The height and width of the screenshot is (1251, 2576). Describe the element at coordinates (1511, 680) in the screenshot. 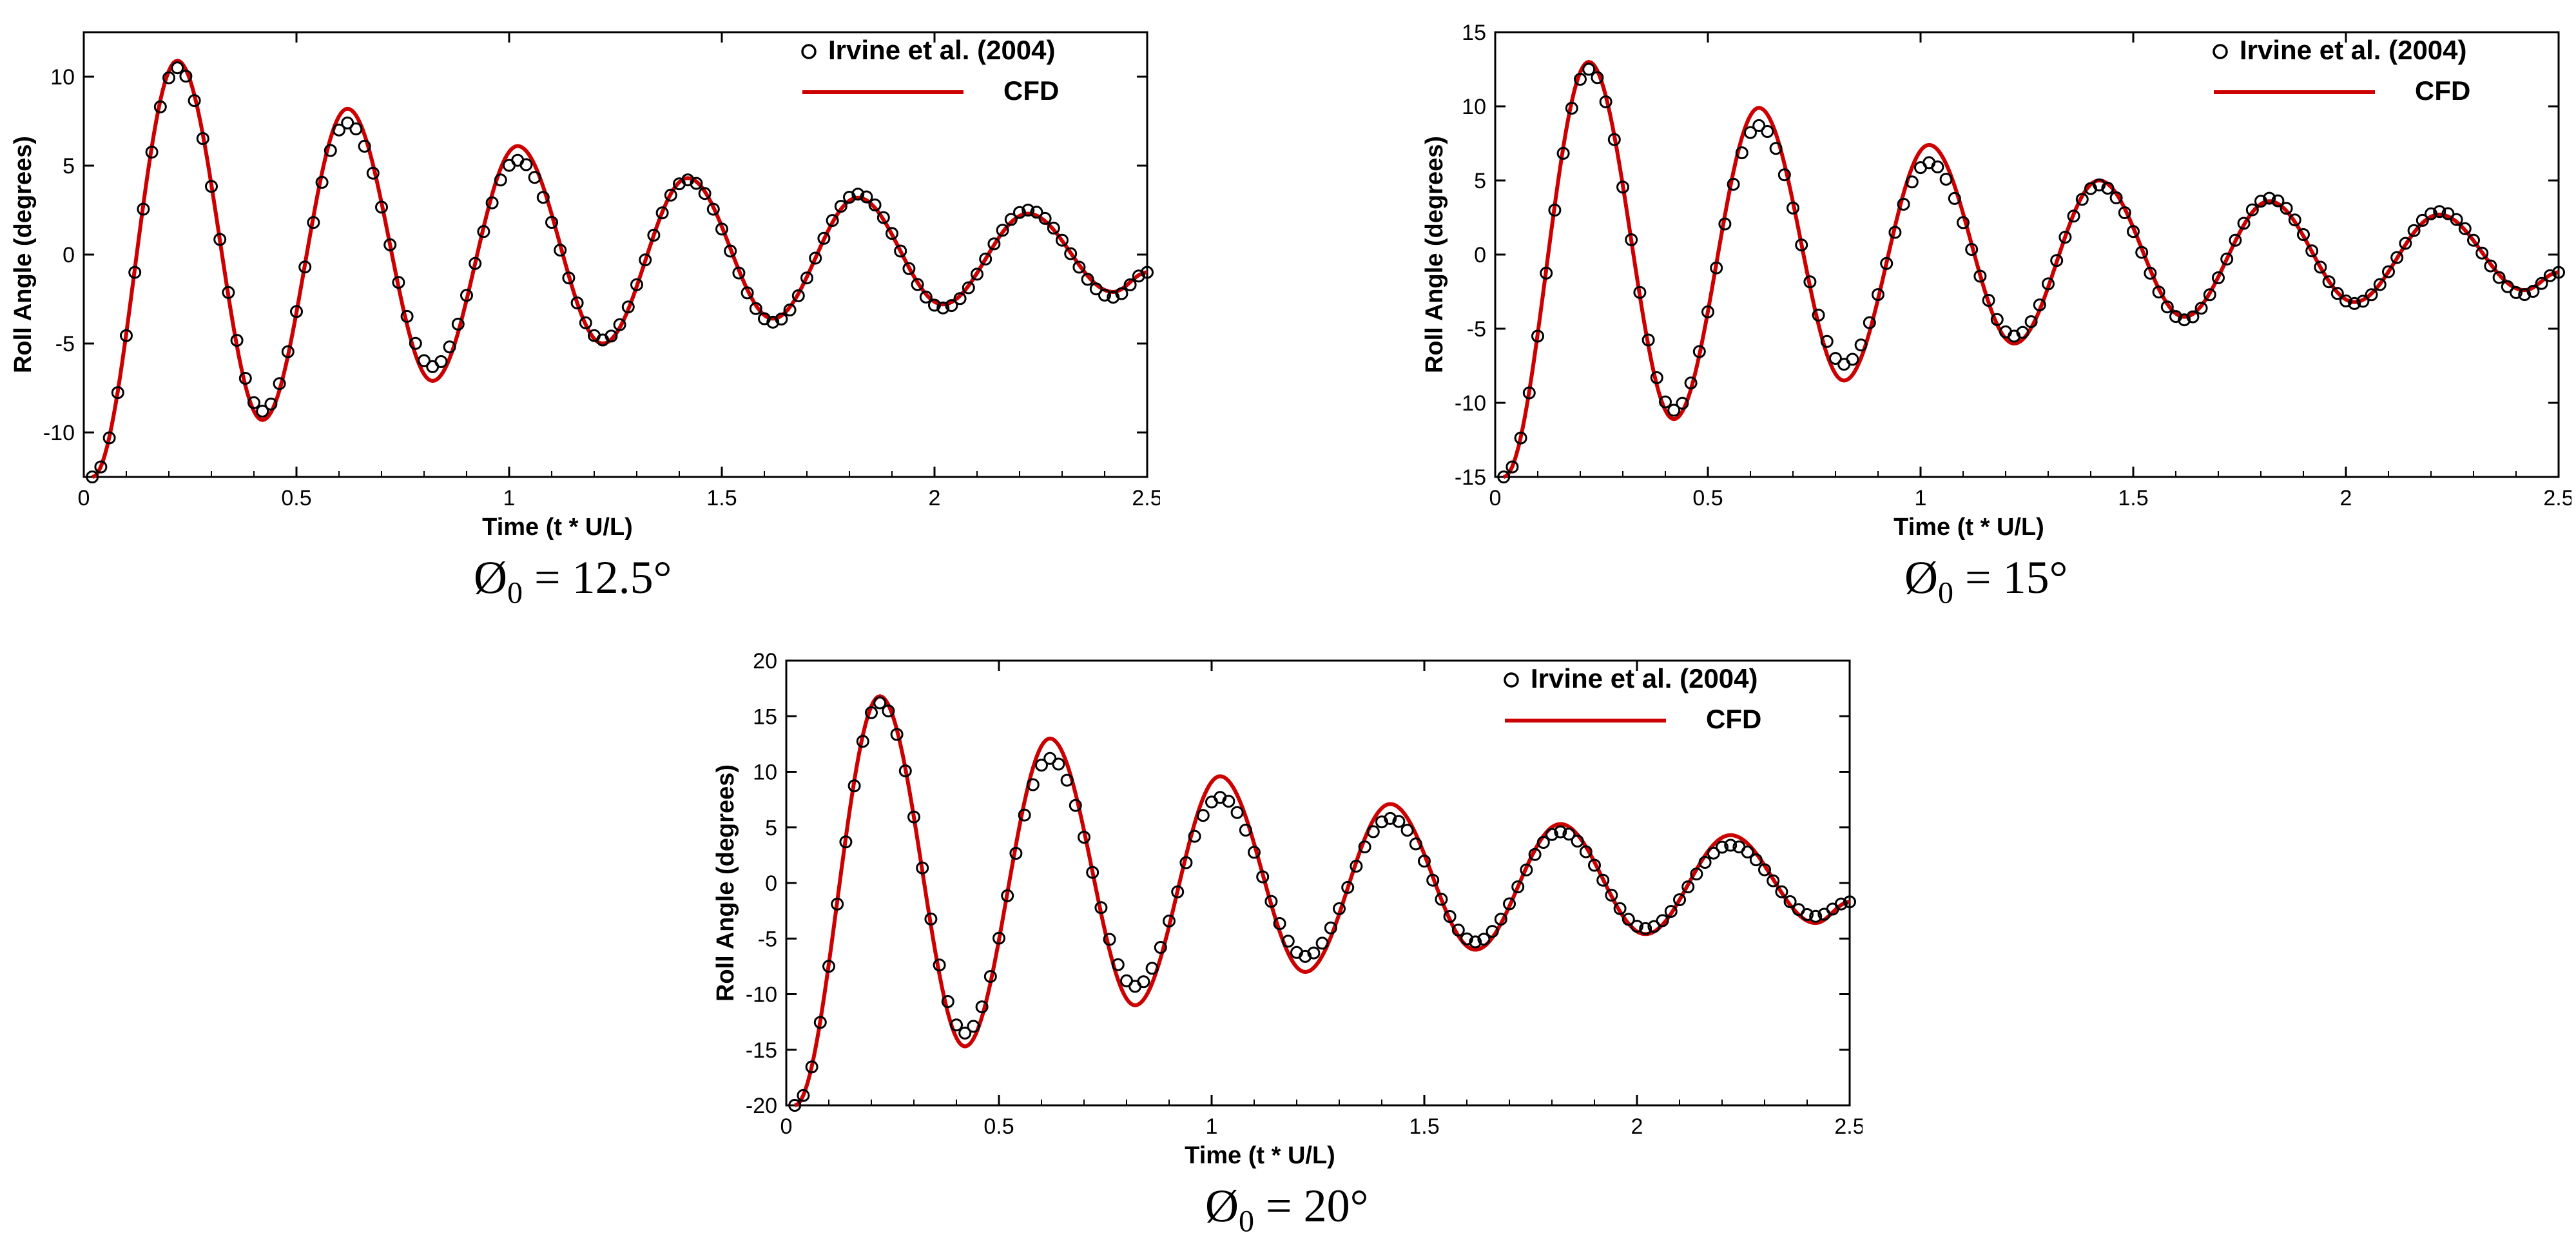

I see `legend-irvine-marker` at that location.